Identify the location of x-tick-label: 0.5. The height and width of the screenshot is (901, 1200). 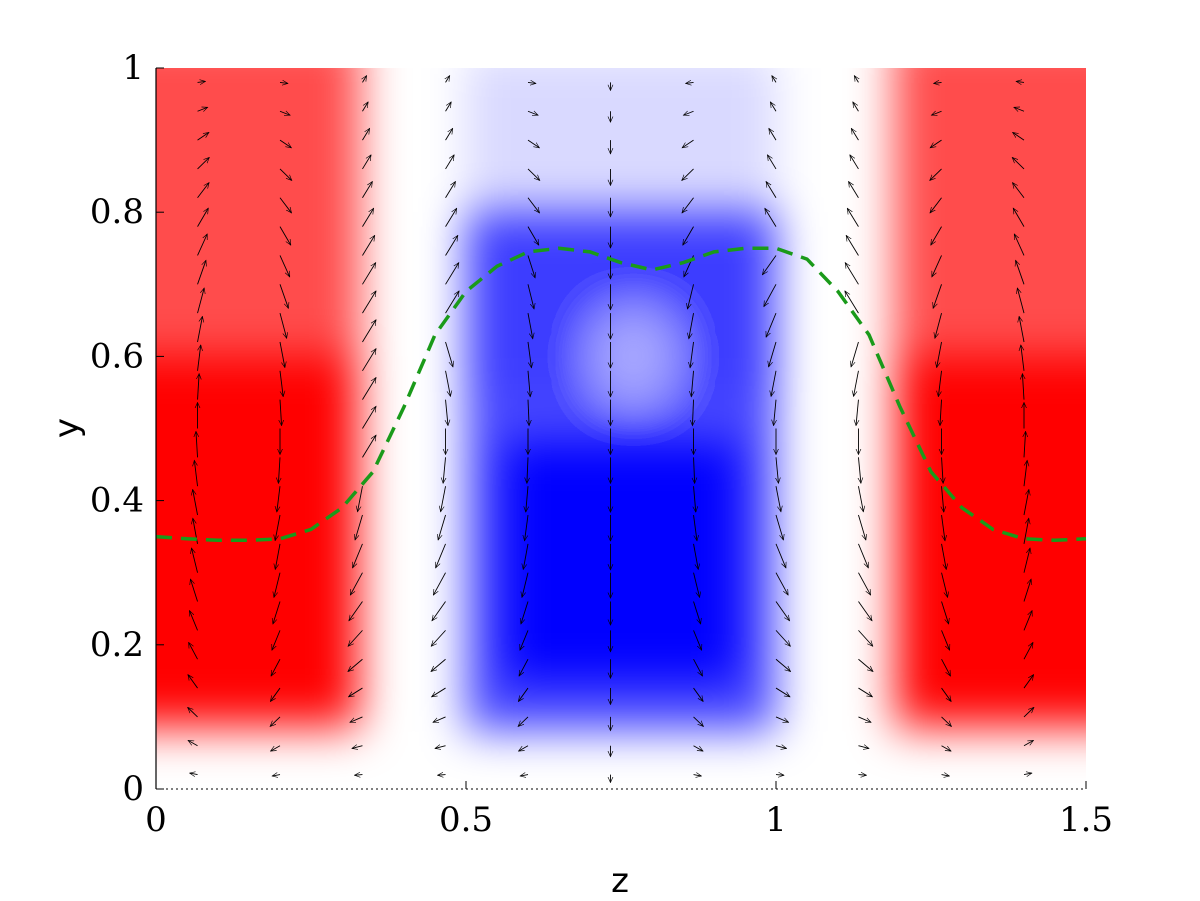
(466, 820).